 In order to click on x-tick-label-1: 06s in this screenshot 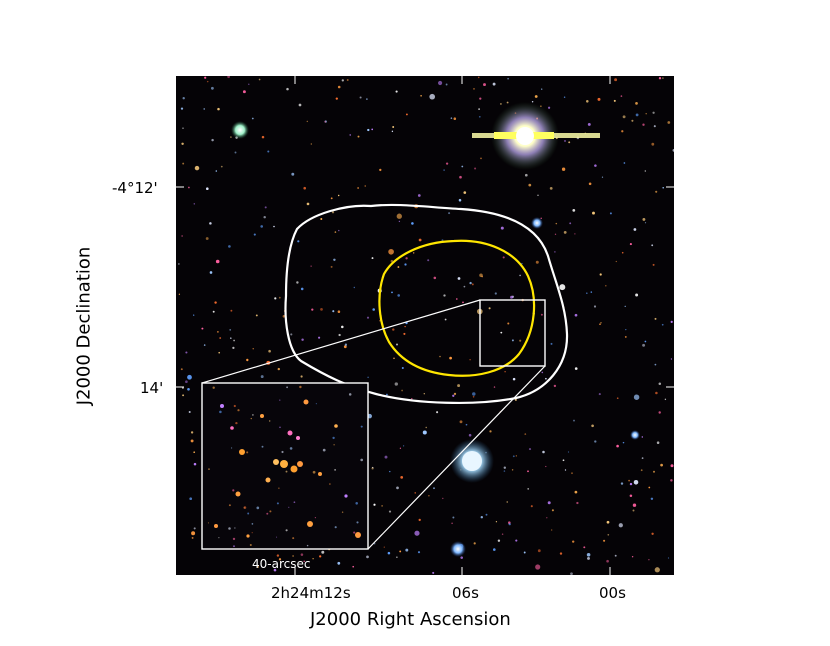, I will do `click(465, 593)`.